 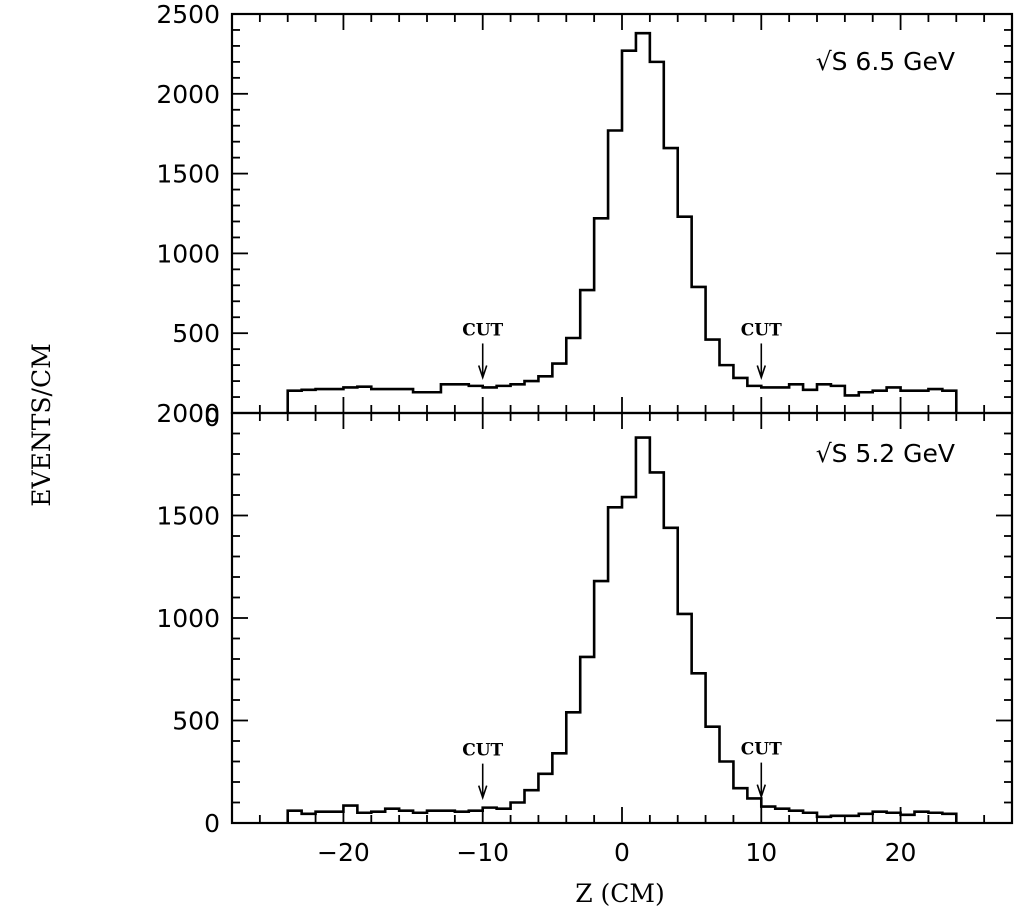 What do you see at coordinates (901, 852) in the screenshot?
I see `bottom-x-tick-label: 20` at bounding box center [901, 852].